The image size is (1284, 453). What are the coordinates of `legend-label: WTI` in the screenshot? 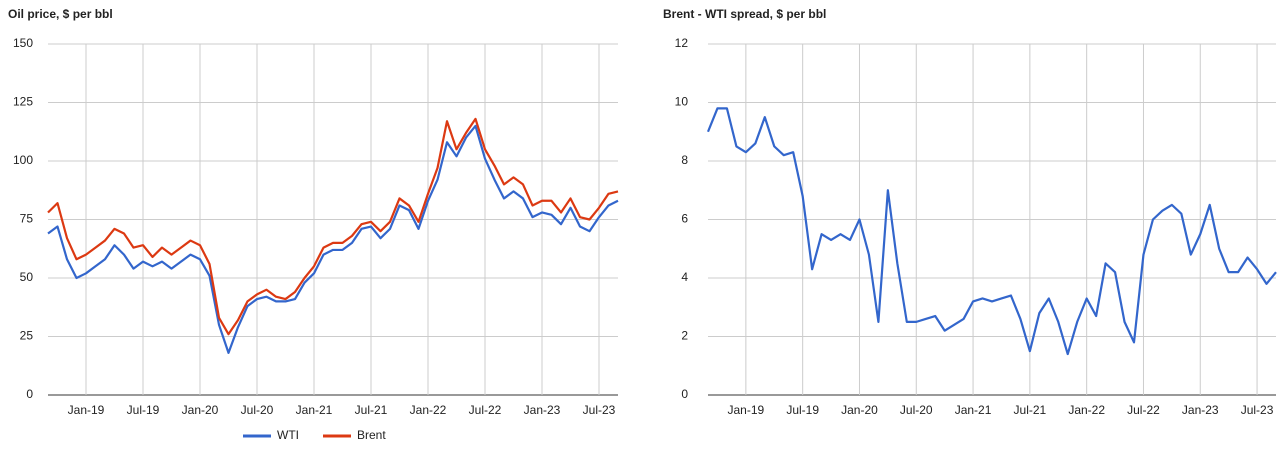 It's located at (288, 435).